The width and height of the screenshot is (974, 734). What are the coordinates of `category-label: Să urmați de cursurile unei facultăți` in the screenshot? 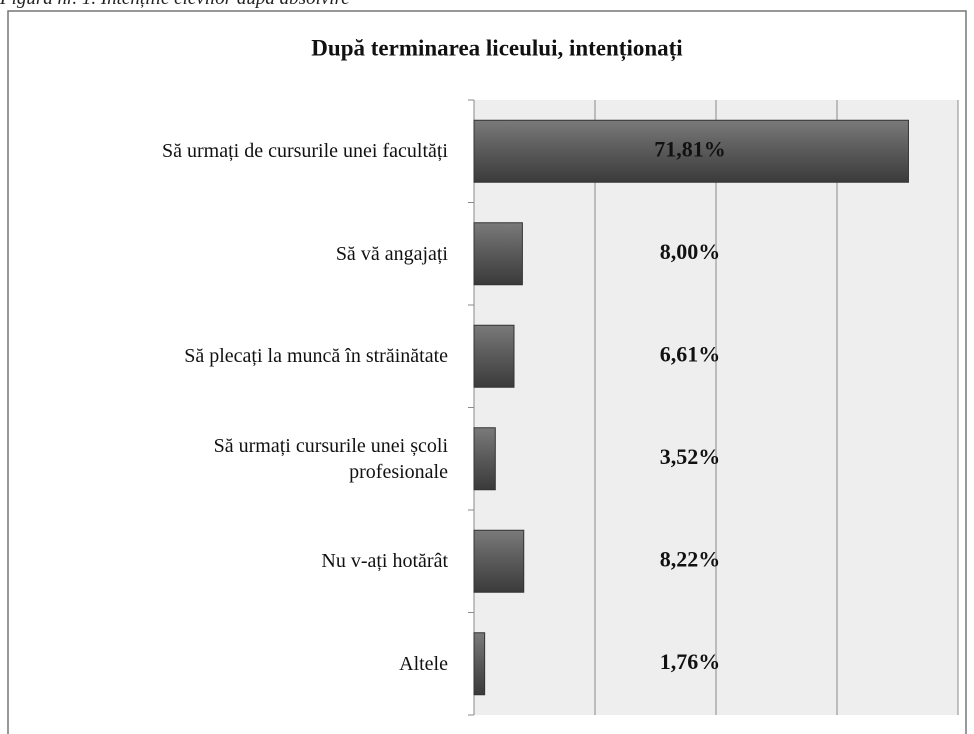 It's located at (304, 151).